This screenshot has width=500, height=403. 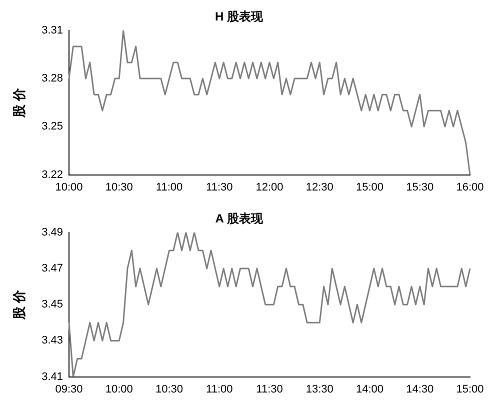 What do you see at coordinates (53, 174) in the screenshot?
I see `y-tick-label: 3.22` at bounding box center [53, 174].